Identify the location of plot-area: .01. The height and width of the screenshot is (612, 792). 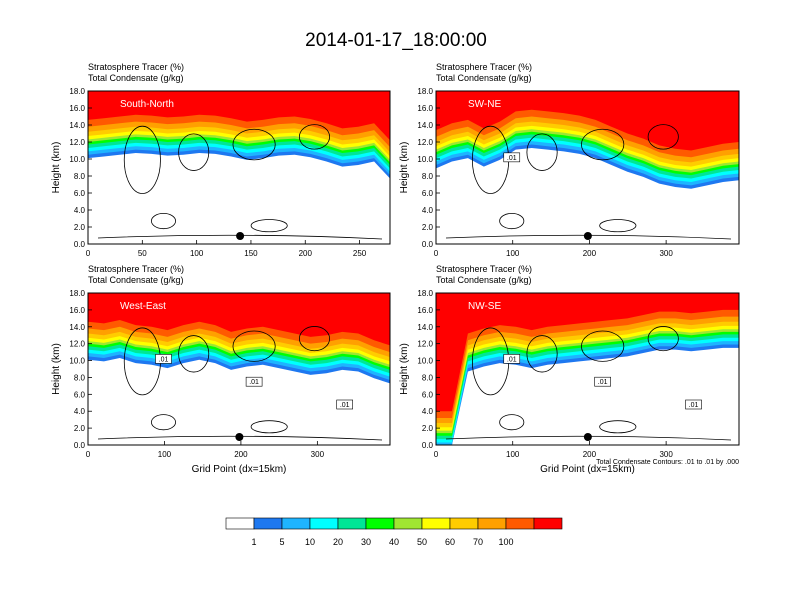
(587, 167).